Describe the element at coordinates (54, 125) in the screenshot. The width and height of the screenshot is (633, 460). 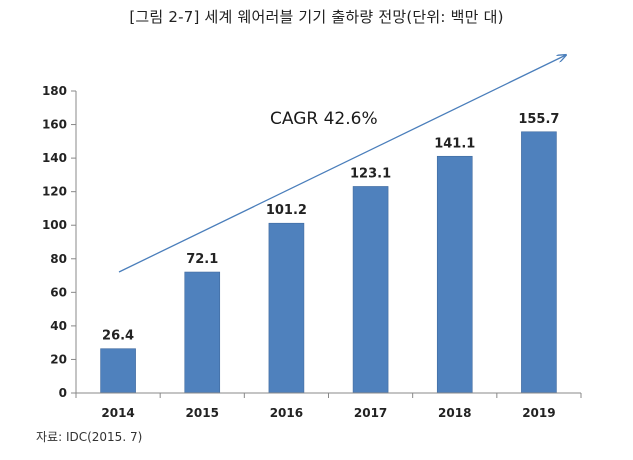
I see `y-tick-label: 160` at that location.